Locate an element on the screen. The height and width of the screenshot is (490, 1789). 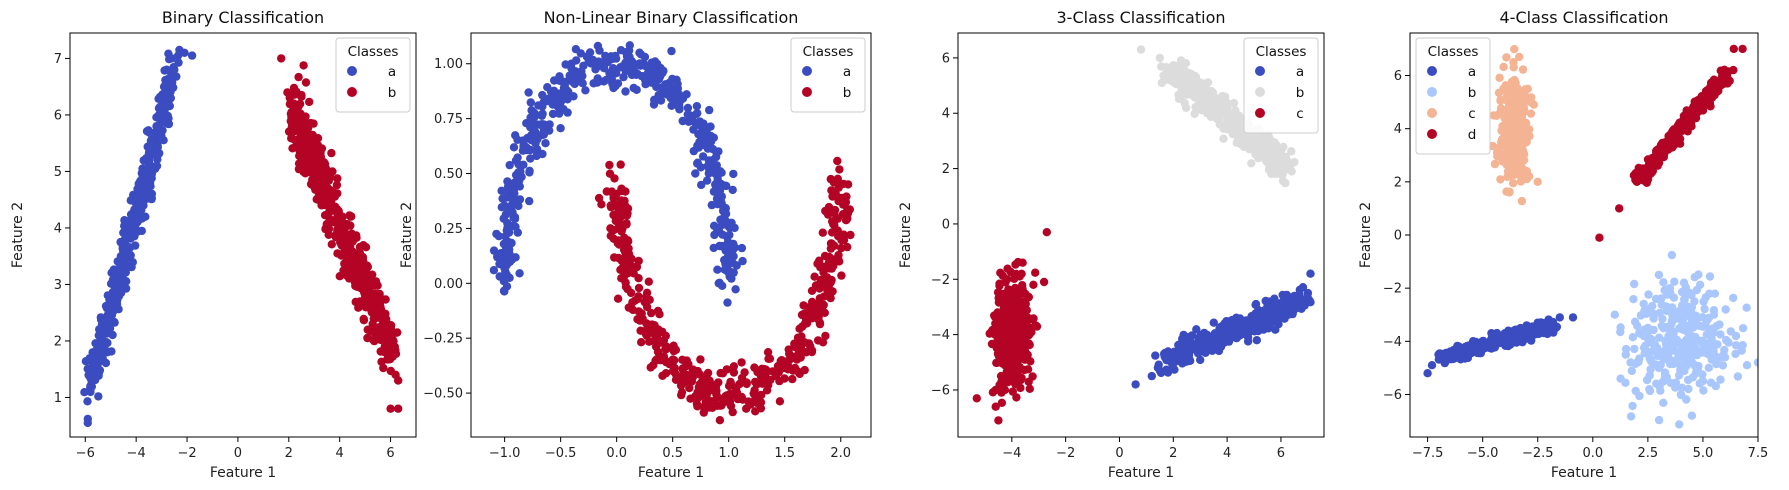
y-tick-label: 6 is located at coordinates (58, 115).